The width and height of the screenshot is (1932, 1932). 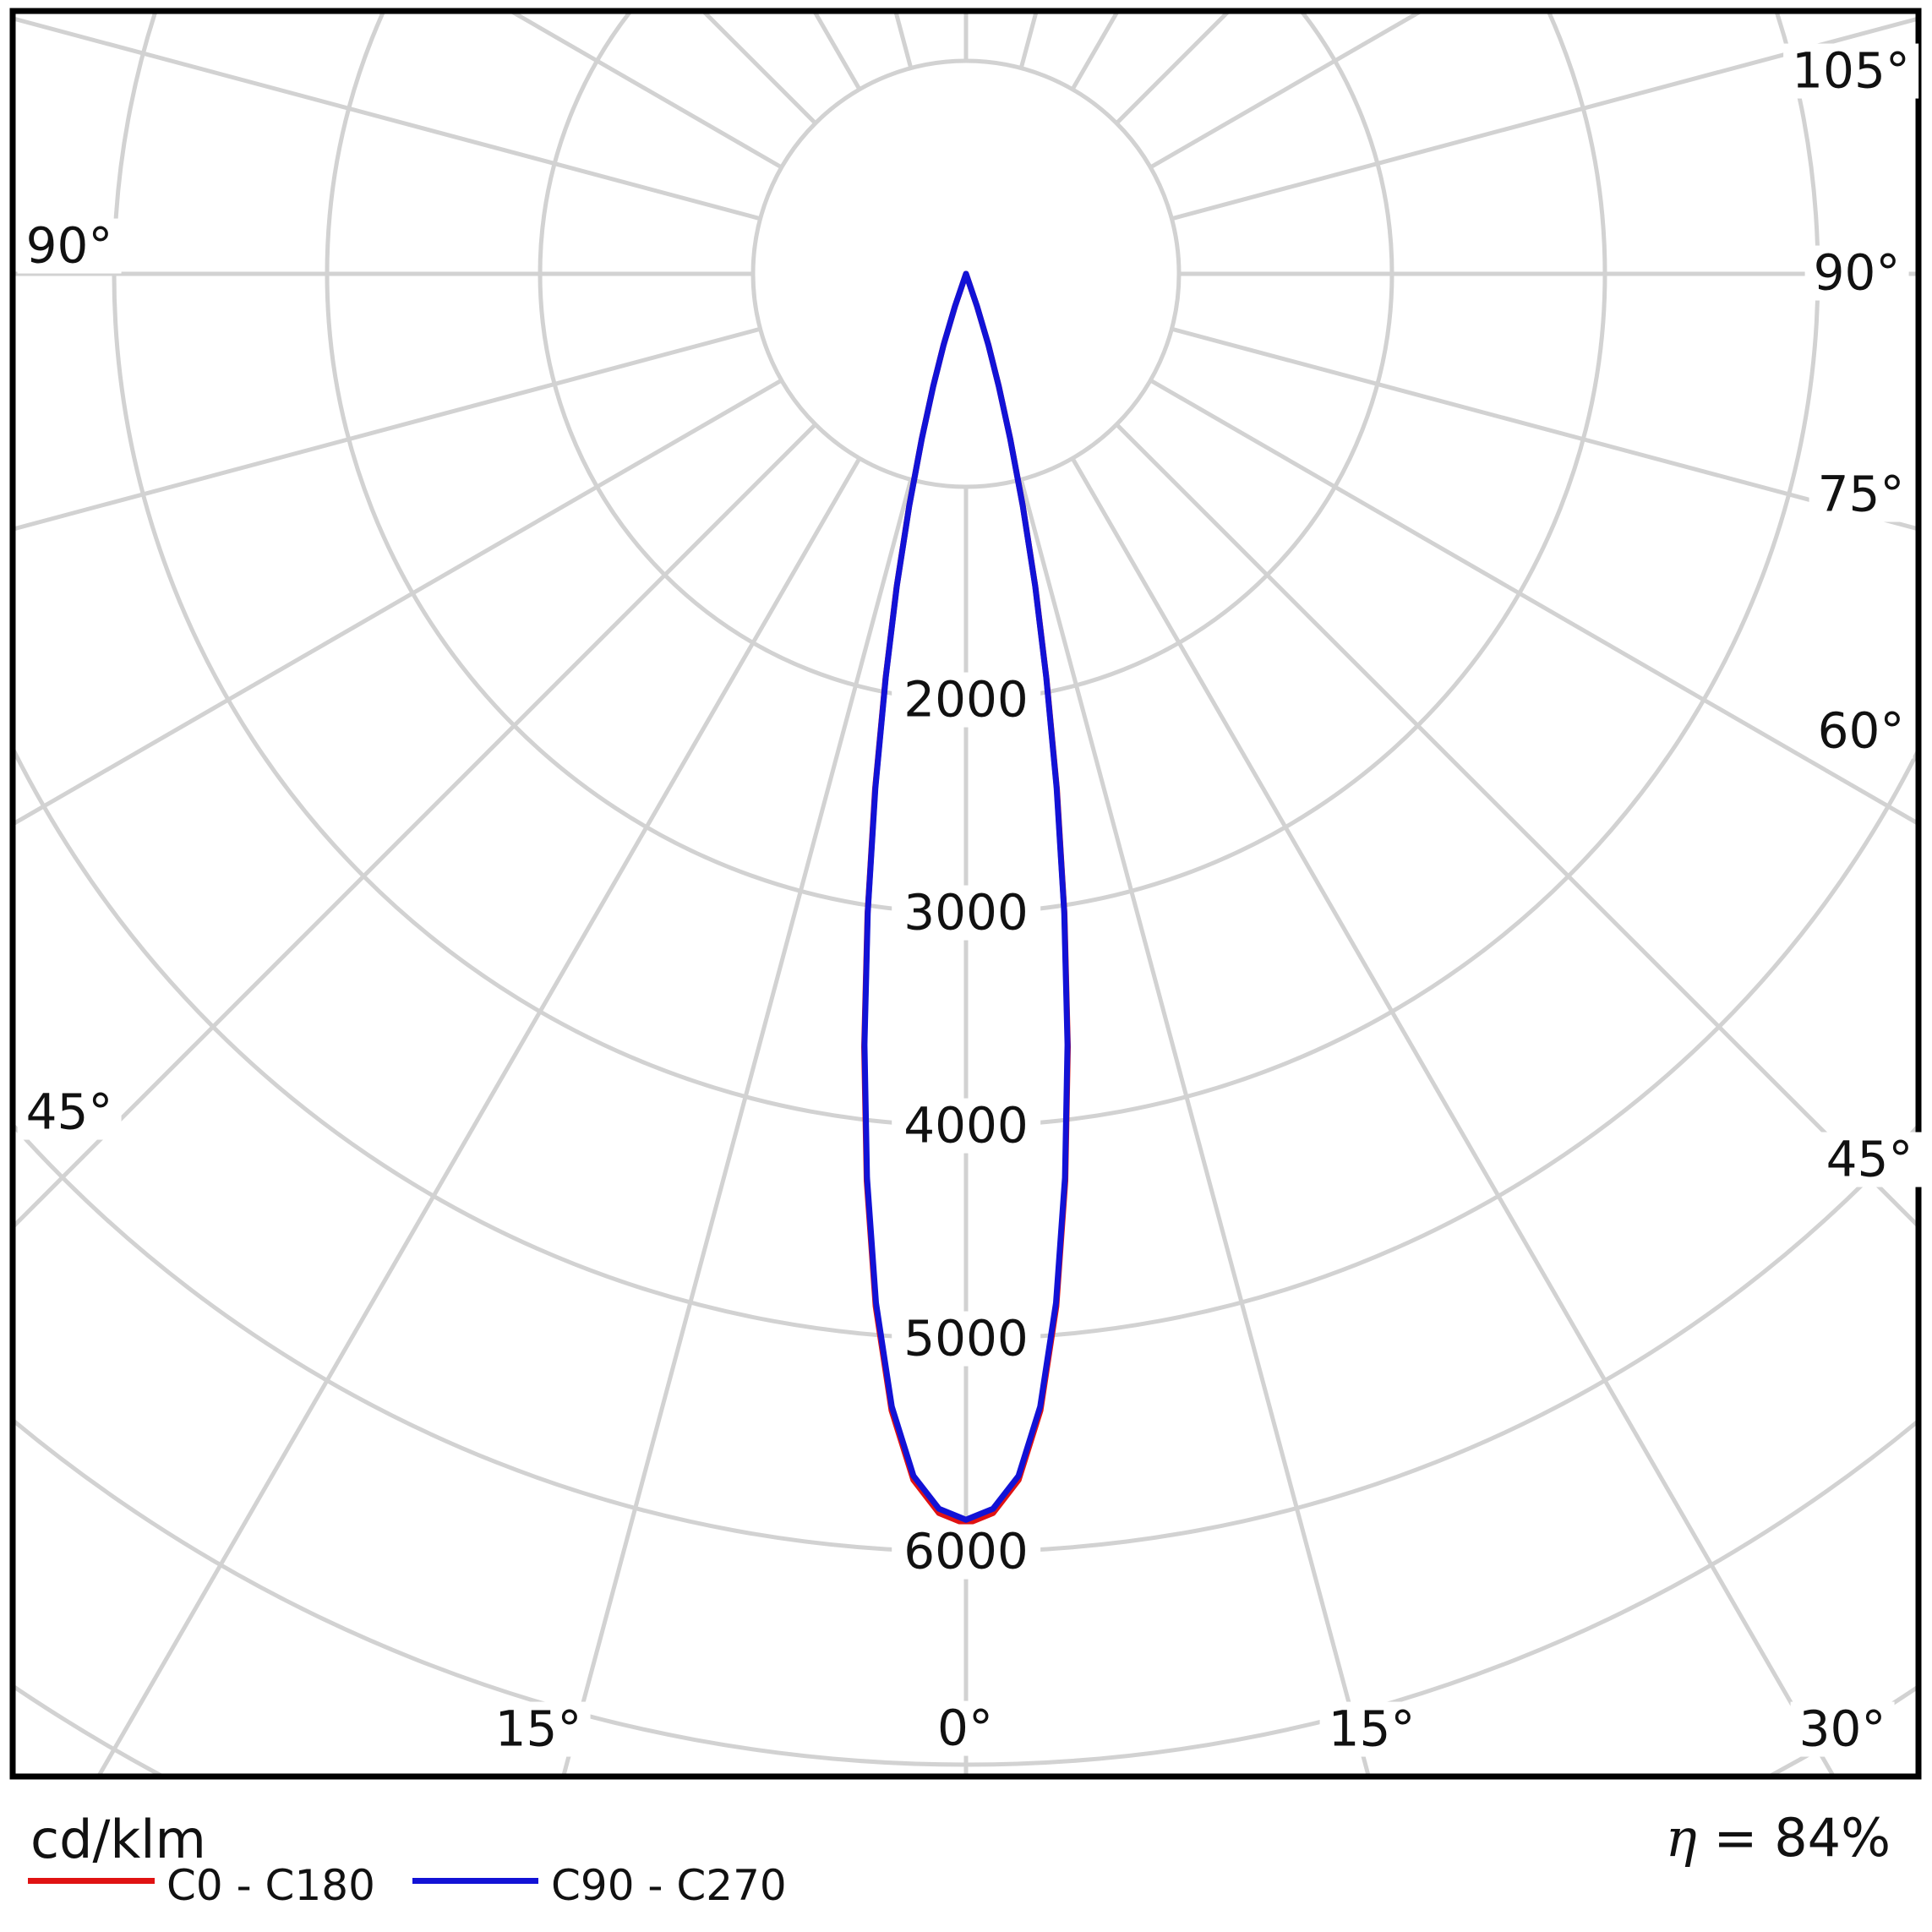 I want to click on legend-line-c0-c180, so click(x=91, y=1881).